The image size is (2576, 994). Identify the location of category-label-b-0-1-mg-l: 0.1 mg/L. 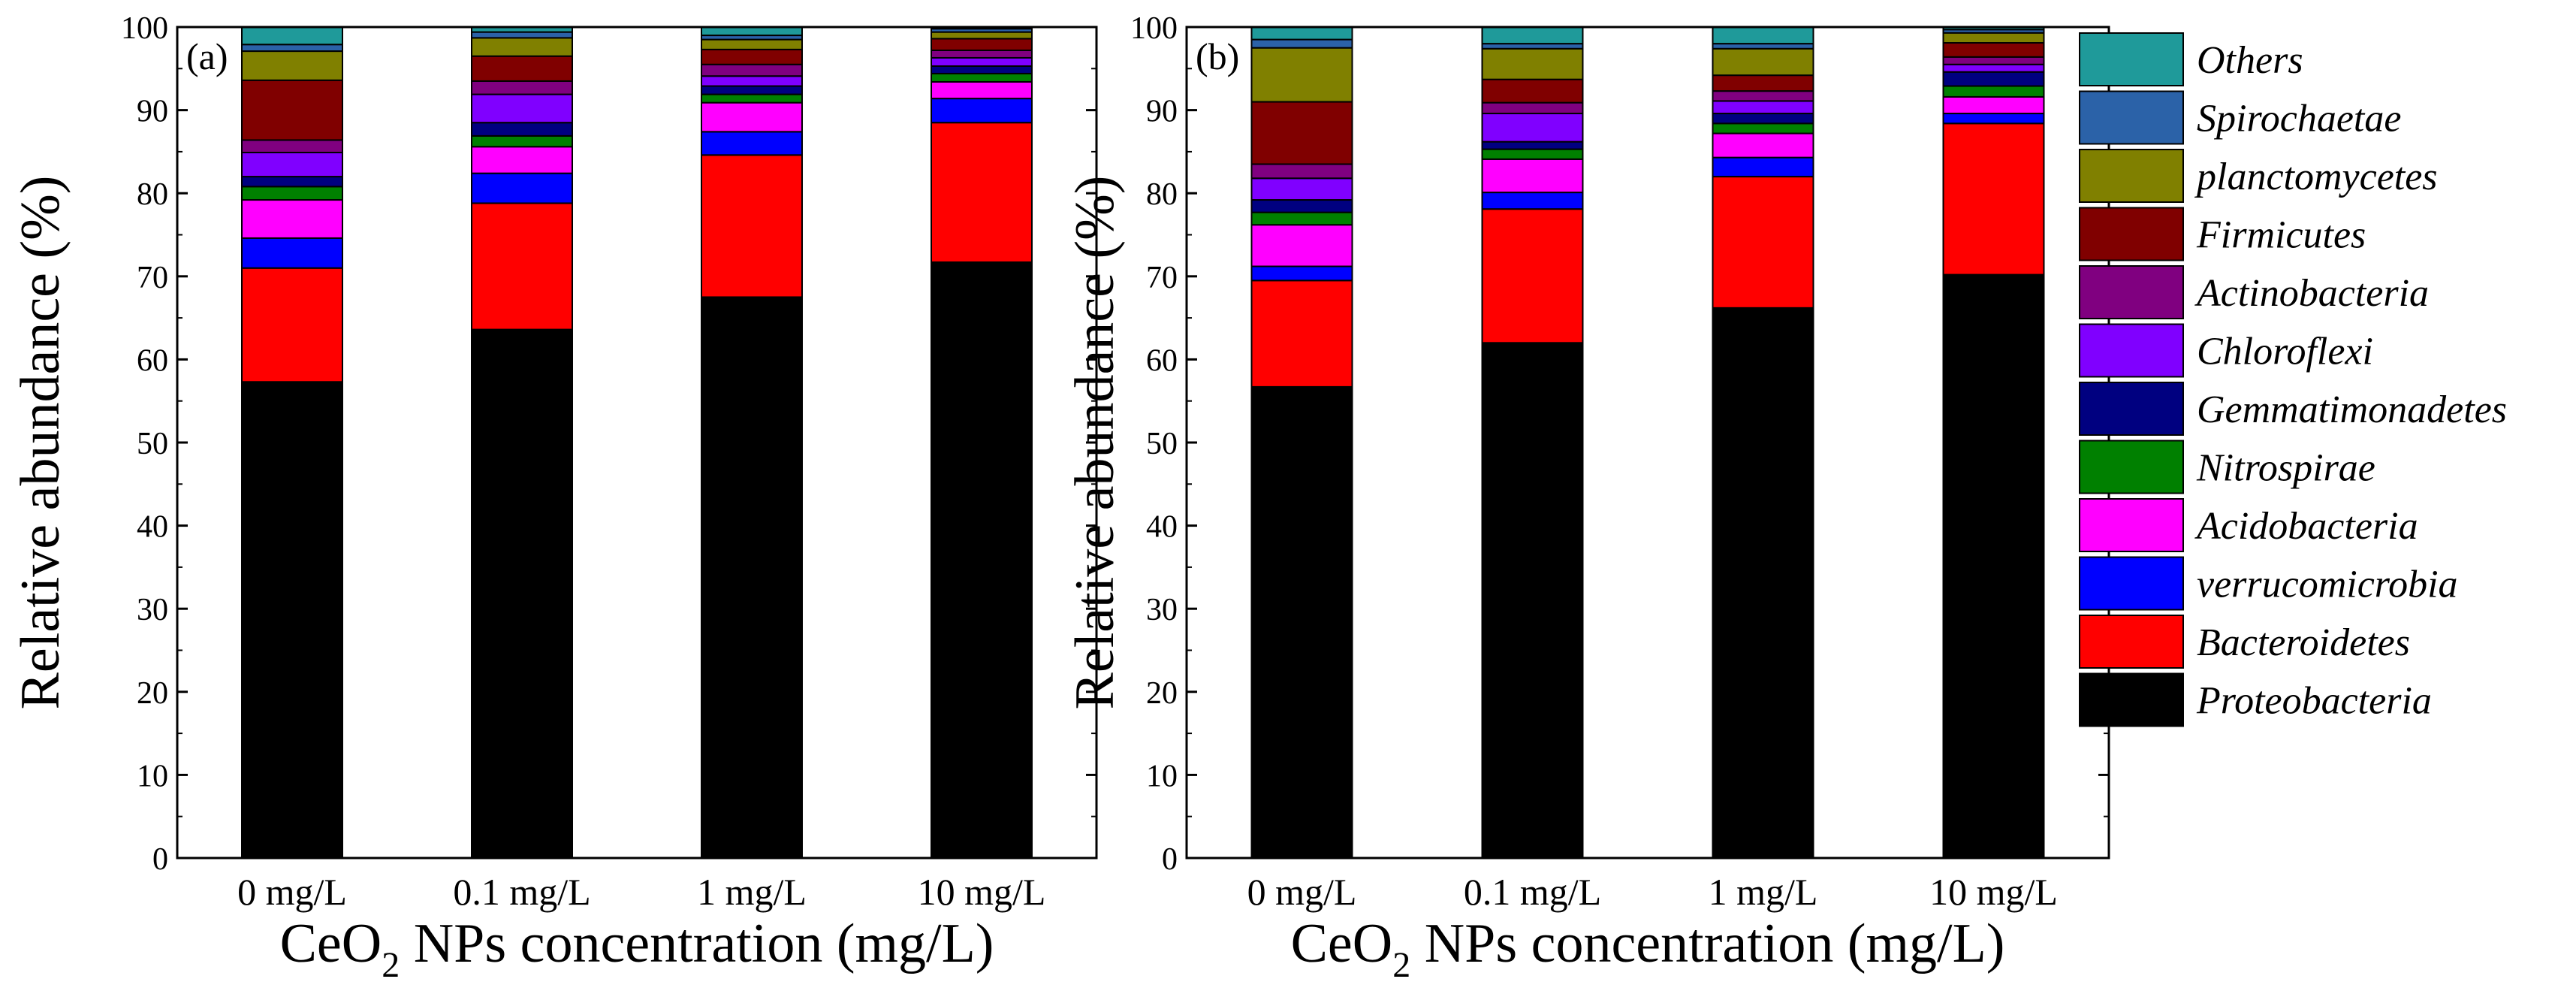
(1532, 892).